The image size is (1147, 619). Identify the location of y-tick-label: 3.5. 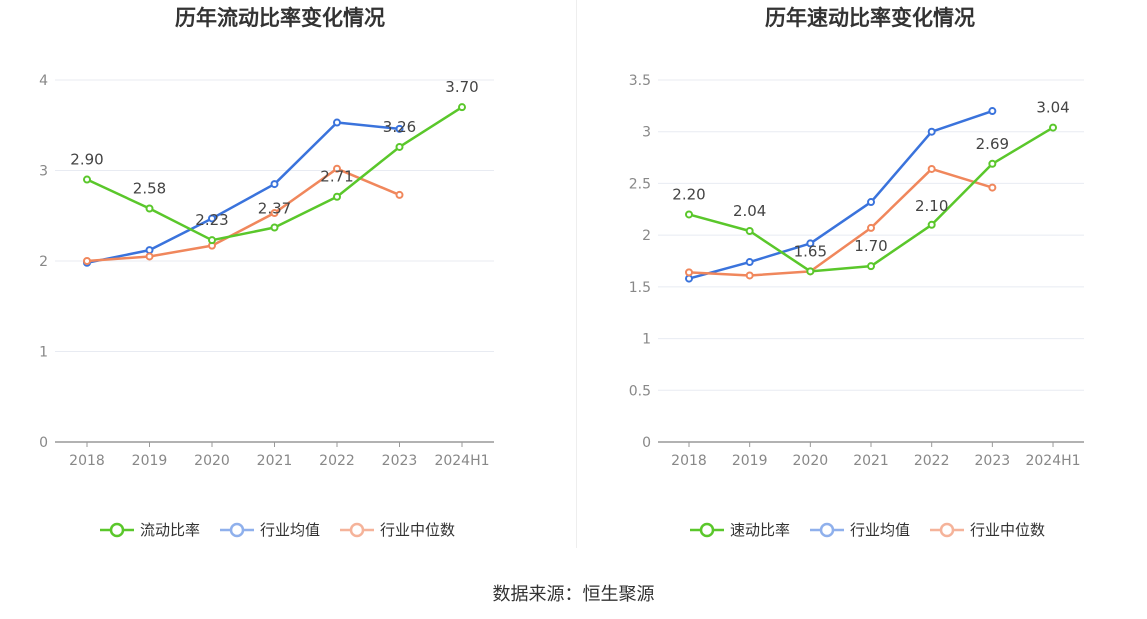
(640, 81).